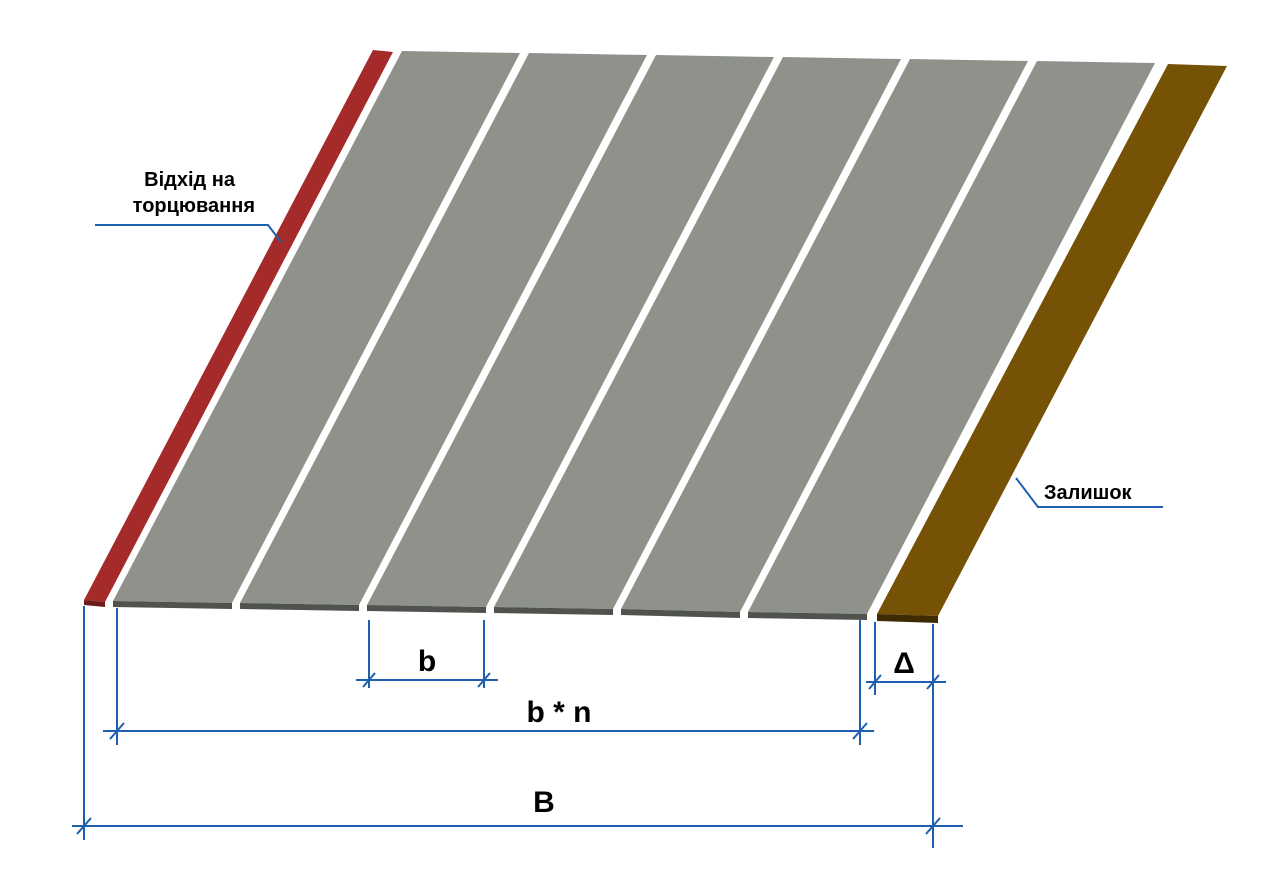  Describe the element at coordinates (194, 206) in the screenshot. I see `trim-waste-label-line2: торцювання` at that location.